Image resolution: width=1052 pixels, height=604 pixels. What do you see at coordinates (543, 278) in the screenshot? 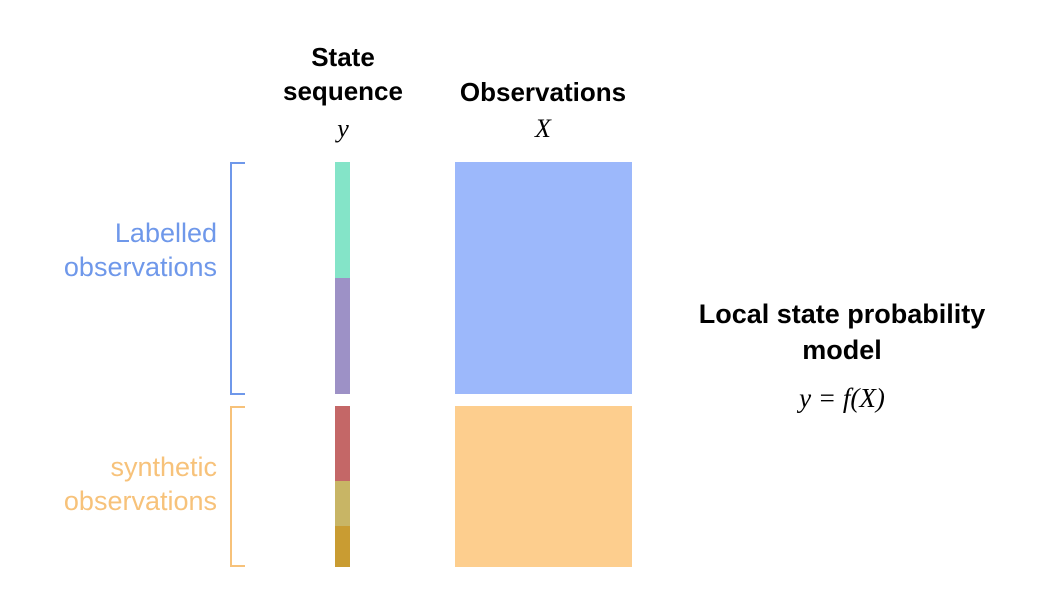
I see `observations-block-labelled` at bounding box center [543, 278].